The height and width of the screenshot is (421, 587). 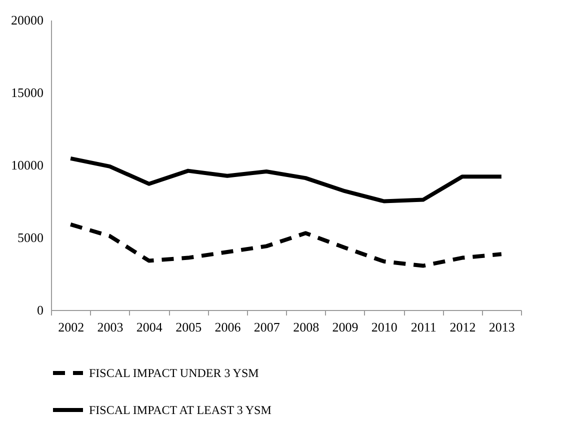 I want to click on x-tick-label: 2011, so click(x=423, y=327).